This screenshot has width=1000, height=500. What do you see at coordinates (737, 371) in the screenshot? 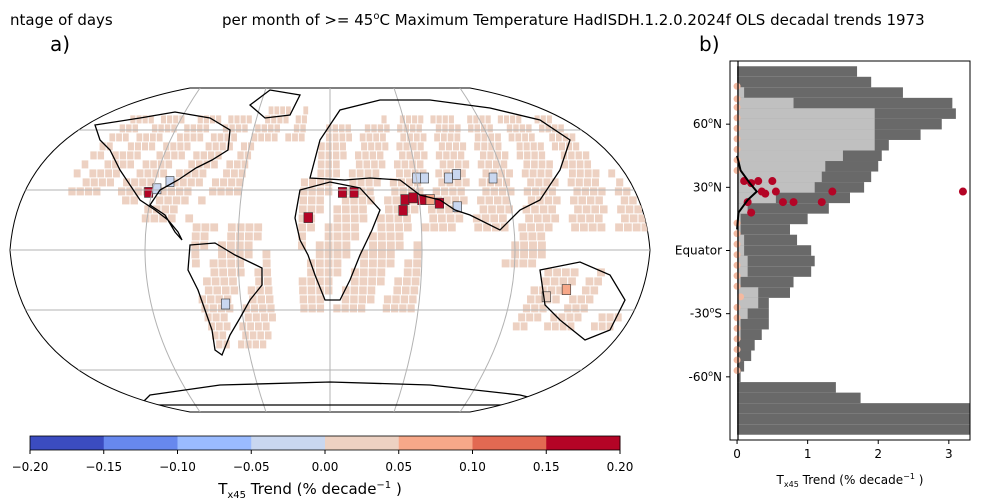
I see `zonal-point-small-trend` at bounding box center [737, 371].